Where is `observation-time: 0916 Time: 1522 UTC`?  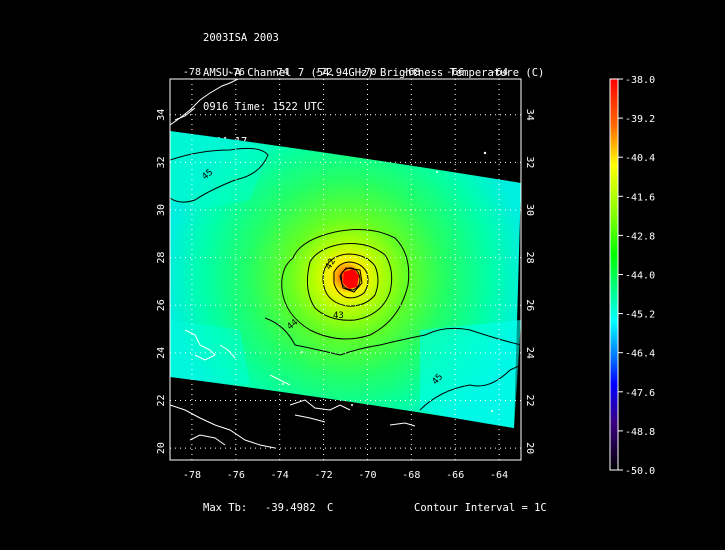 observation-time: 0916 Time: 1522 UTC is located at coordinates (263, 107).